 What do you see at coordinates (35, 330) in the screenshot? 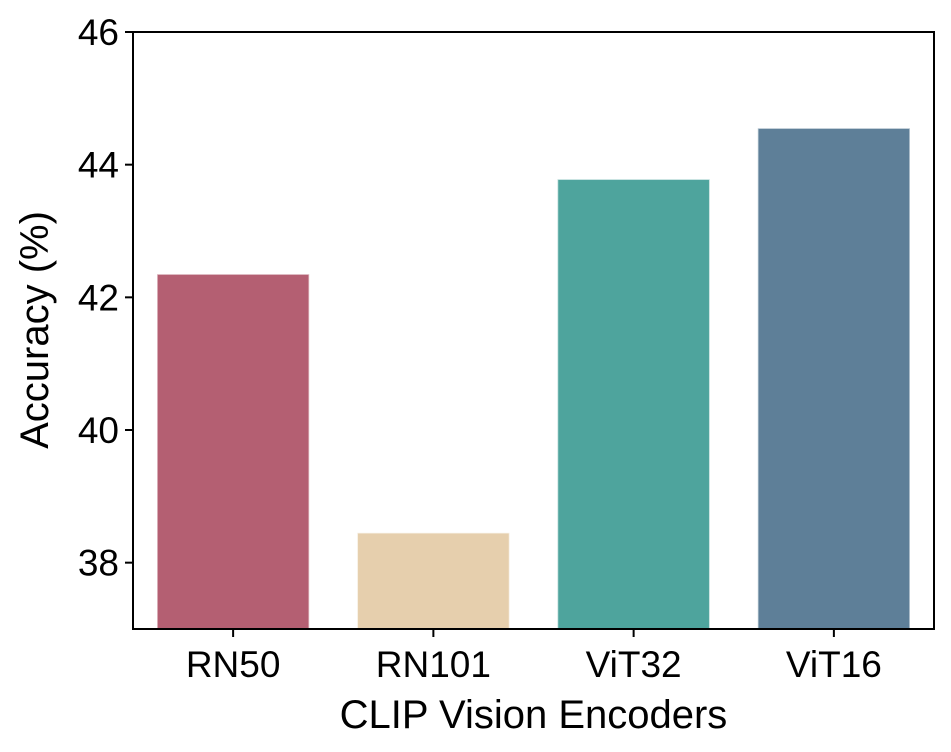
I see `y-axis-title: Accuracy (%)` at bounding box center [35, 330].